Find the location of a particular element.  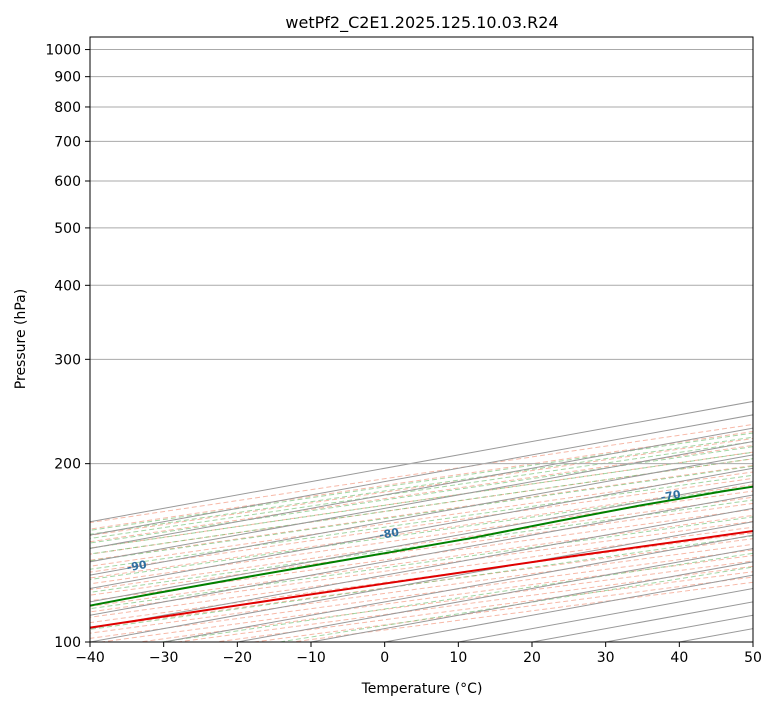

x-axis-label: Temperature (°C) is located at coordinates (422, 689).